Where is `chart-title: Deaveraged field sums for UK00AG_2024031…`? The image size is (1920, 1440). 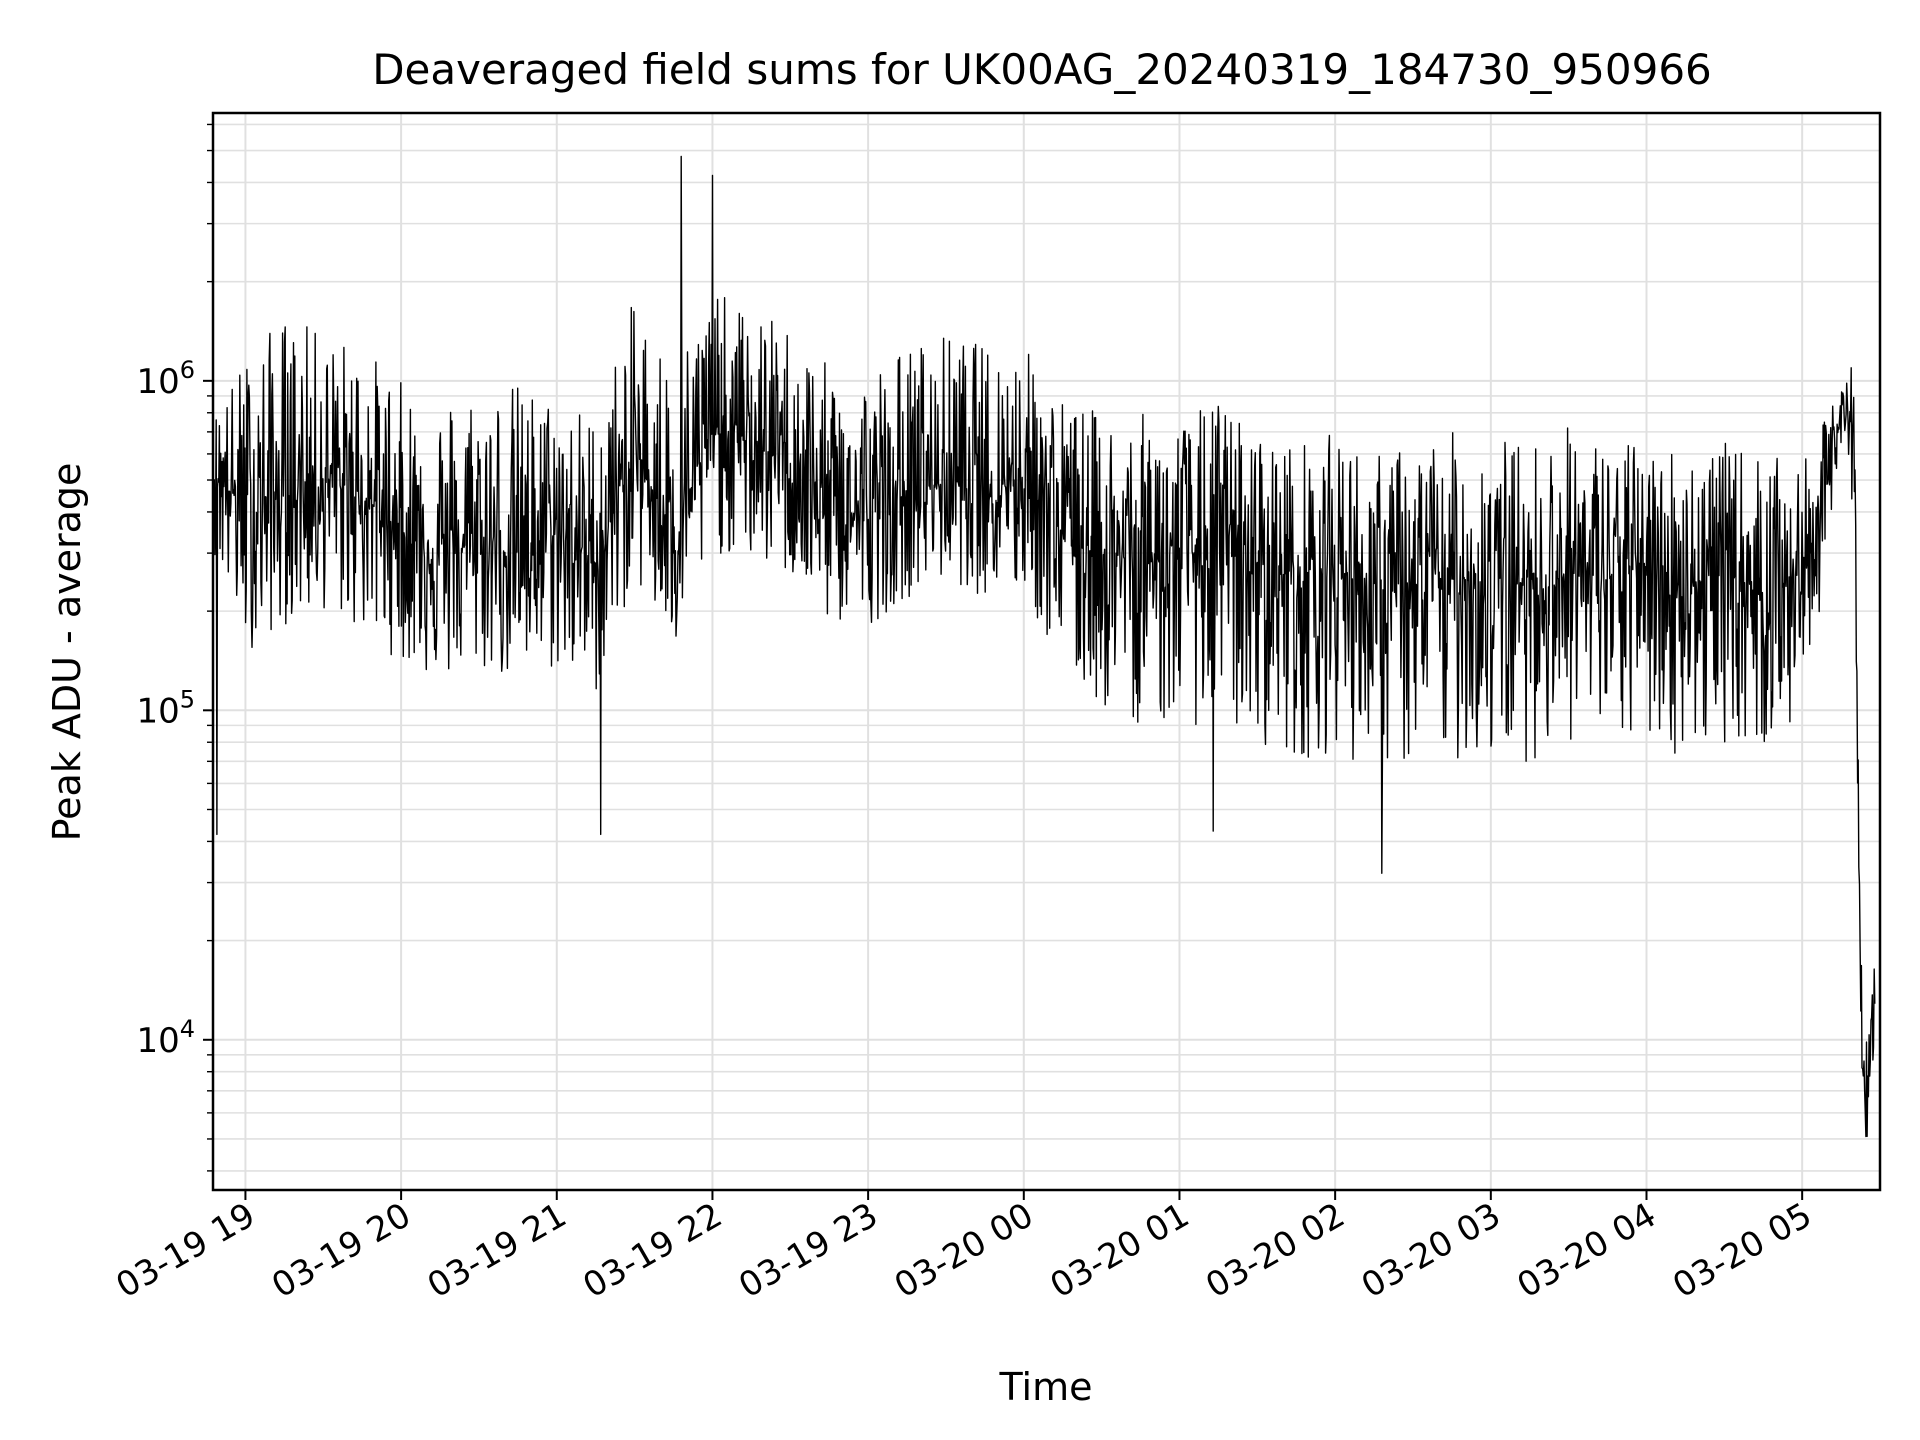 chart-title: Deaveraged field sums for UK00AG_2024031… is located at coordinates (1042, 69).